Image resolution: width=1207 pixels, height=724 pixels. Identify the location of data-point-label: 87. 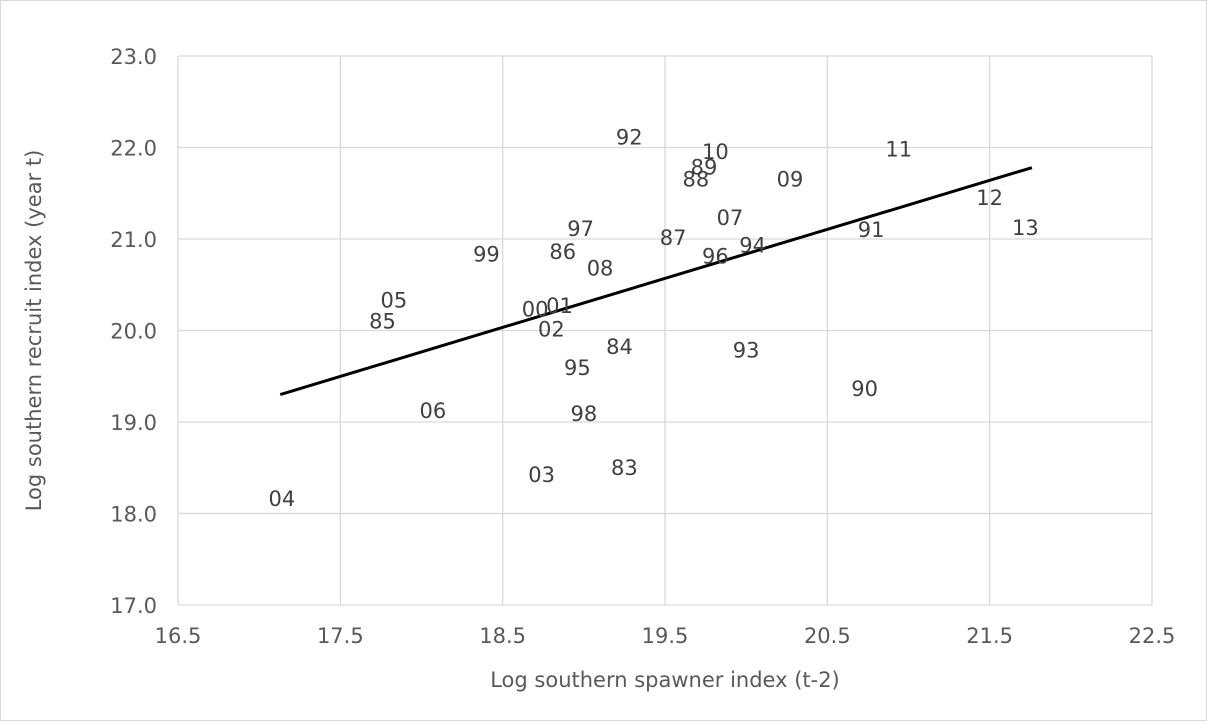
(673, 238).